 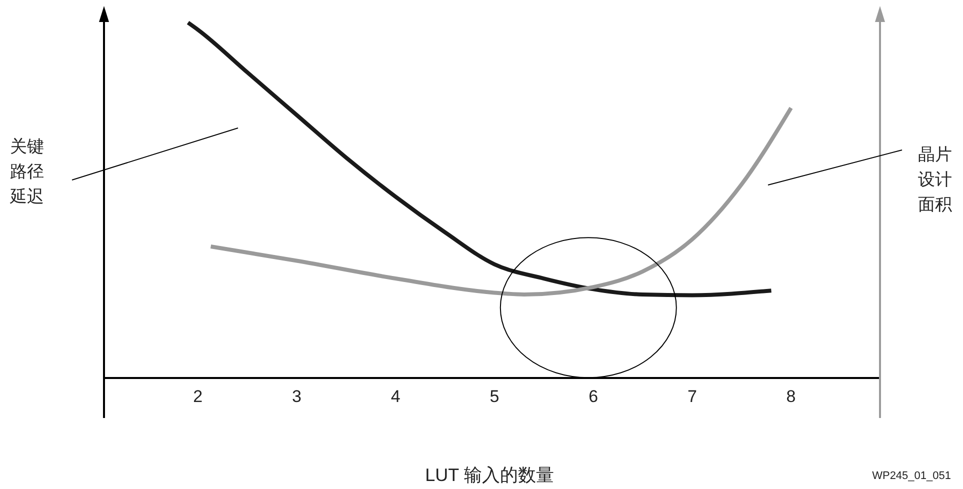 What do you see at coordinates (489, 475) in the screenshot?
I see `x-axis-title: LUT 输入的数量` at bounding box center [489, 475].